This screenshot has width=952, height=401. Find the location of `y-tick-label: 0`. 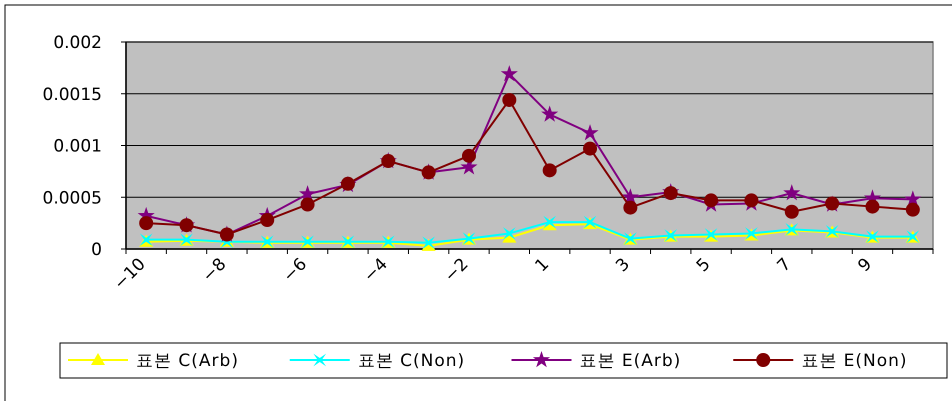

y-tick-label: 0 is located at coordinates (96, 250).